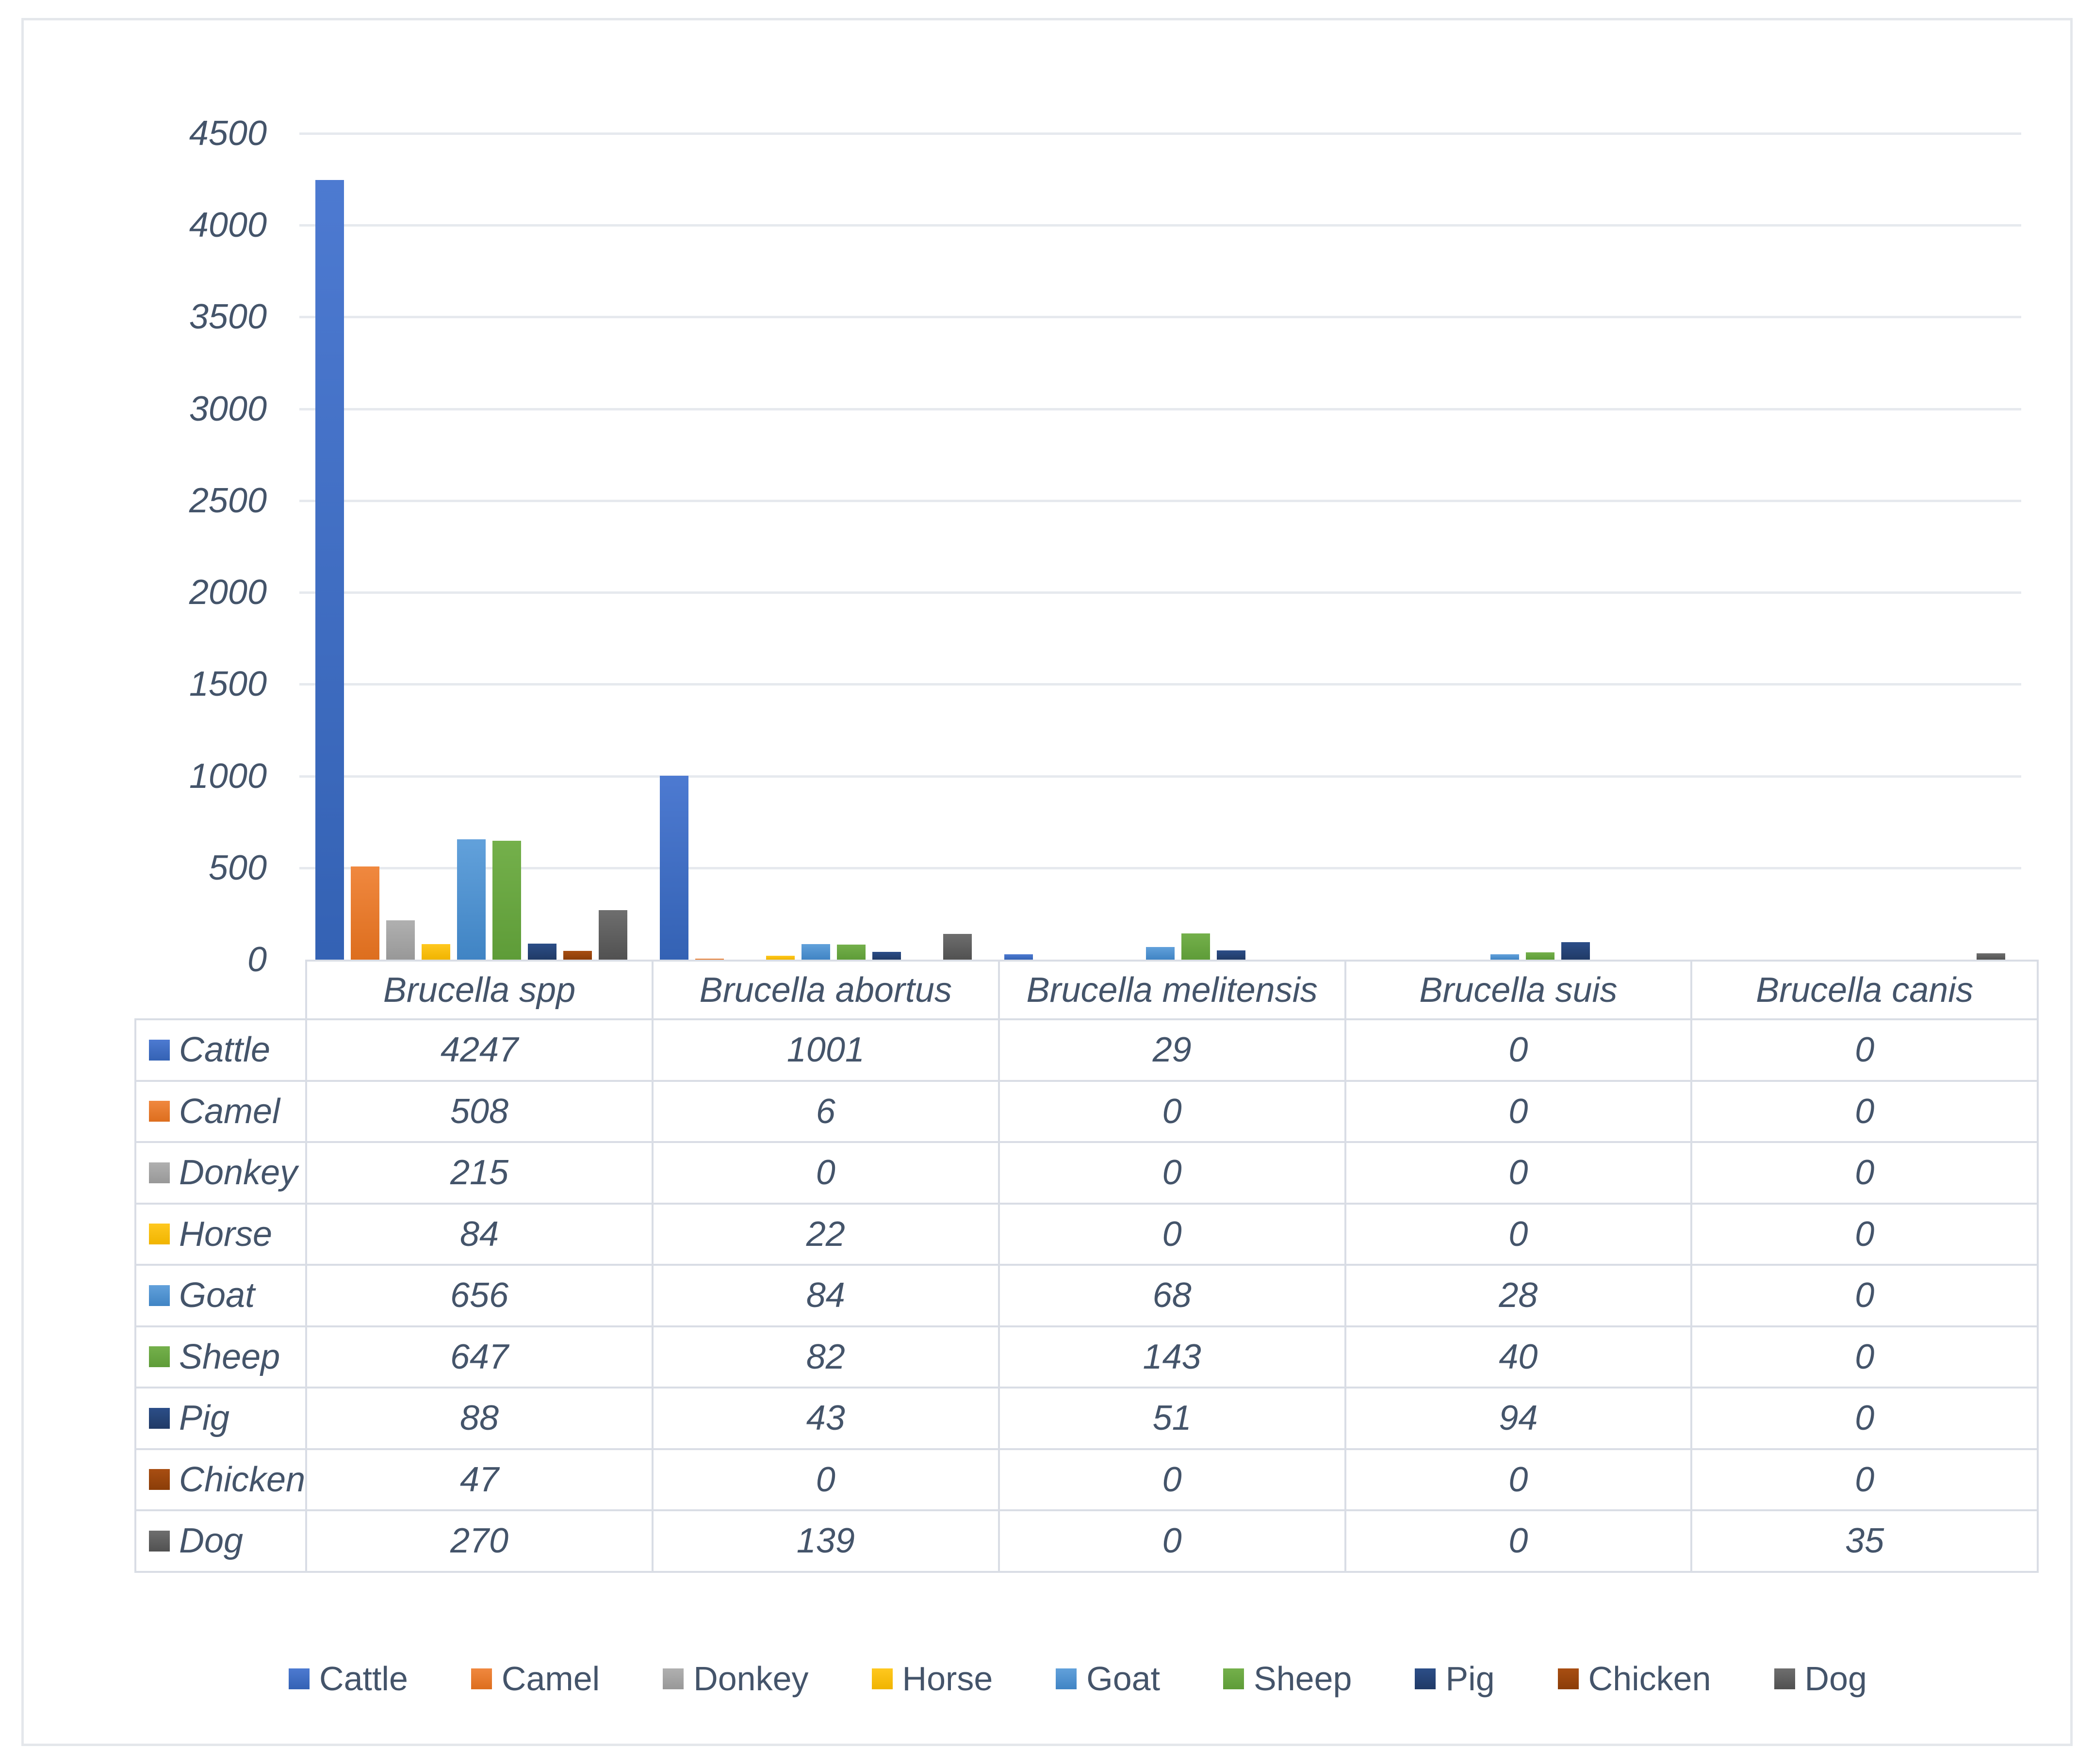 Image resolution: width=2094 pixels, height=1764 pixels. What do you see at coordinates (1455, 1678) in the screenshot?
I see `legend-item-pig: Pig` at bounding box center [1455, 1678].